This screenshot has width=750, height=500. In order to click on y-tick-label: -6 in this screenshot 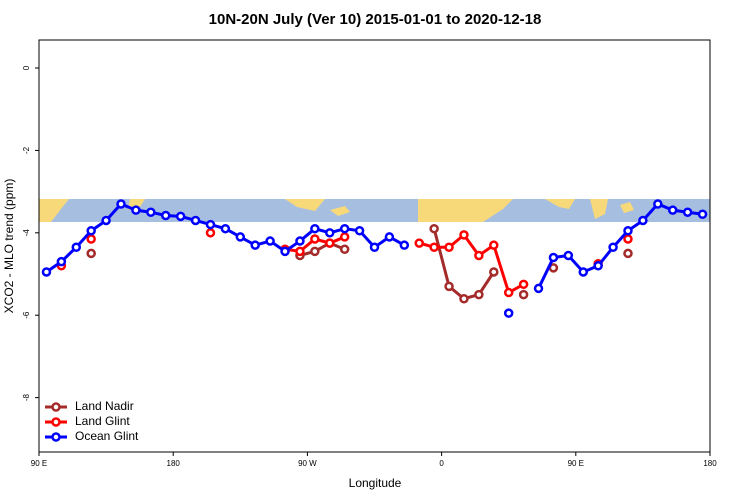, I will do `click(26, 315)`.